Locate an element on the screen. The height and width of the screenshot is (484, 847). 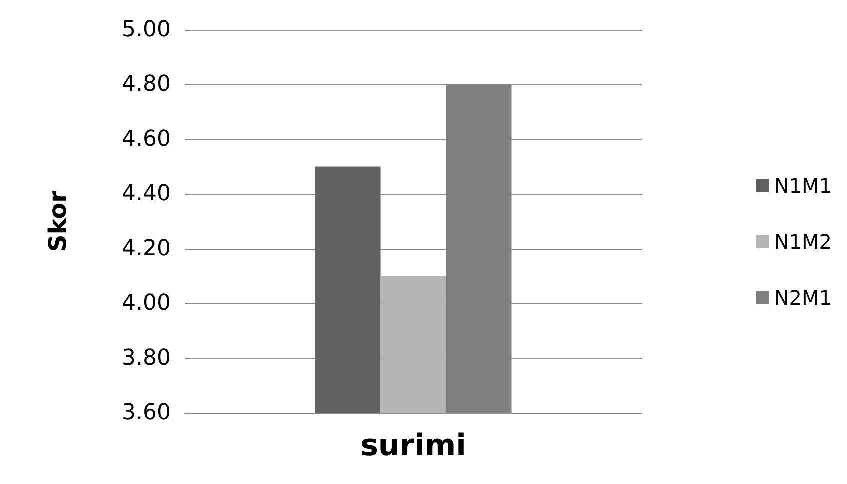
y-tick-label: 4.20 is located at coordinates (146, 249).